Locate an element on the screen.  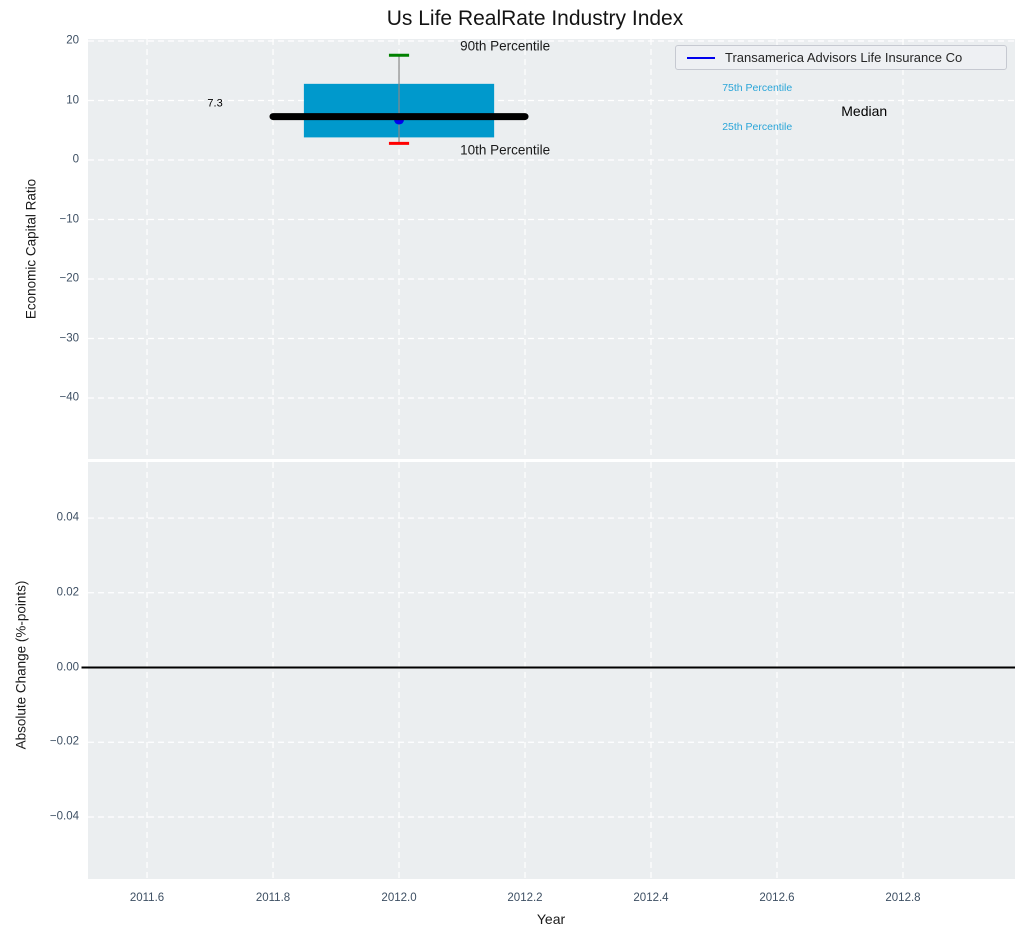
x-tick-label: 2012.6 is located at coordinates (777, 898).